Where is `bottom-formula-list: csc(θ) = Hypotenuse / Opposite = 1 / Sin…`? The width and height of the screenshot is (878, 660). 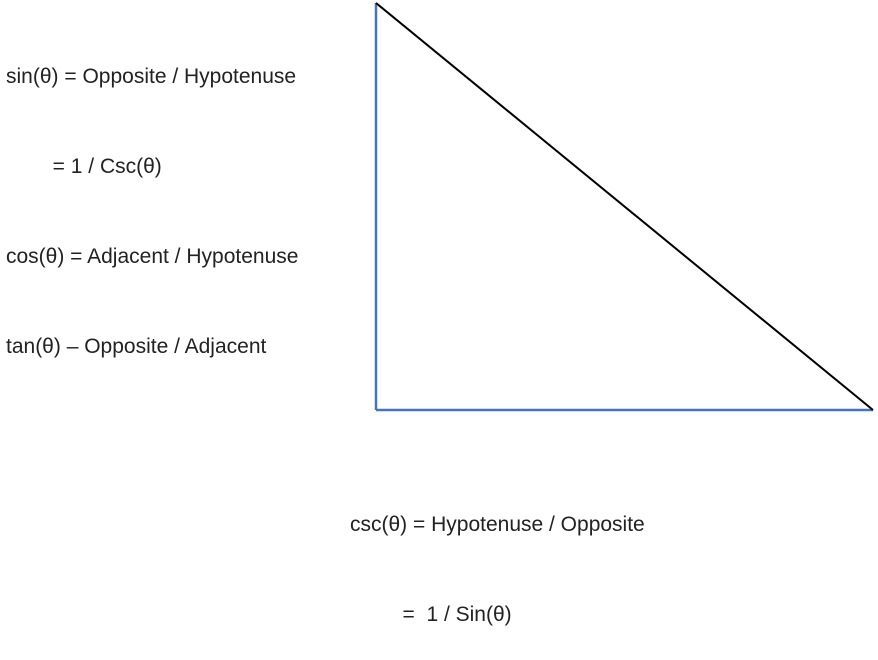 bottom-formula-list: csc(θ) = Hypotenuse / Opposite = 1 / Sin… is located at coordinates (497, 555).